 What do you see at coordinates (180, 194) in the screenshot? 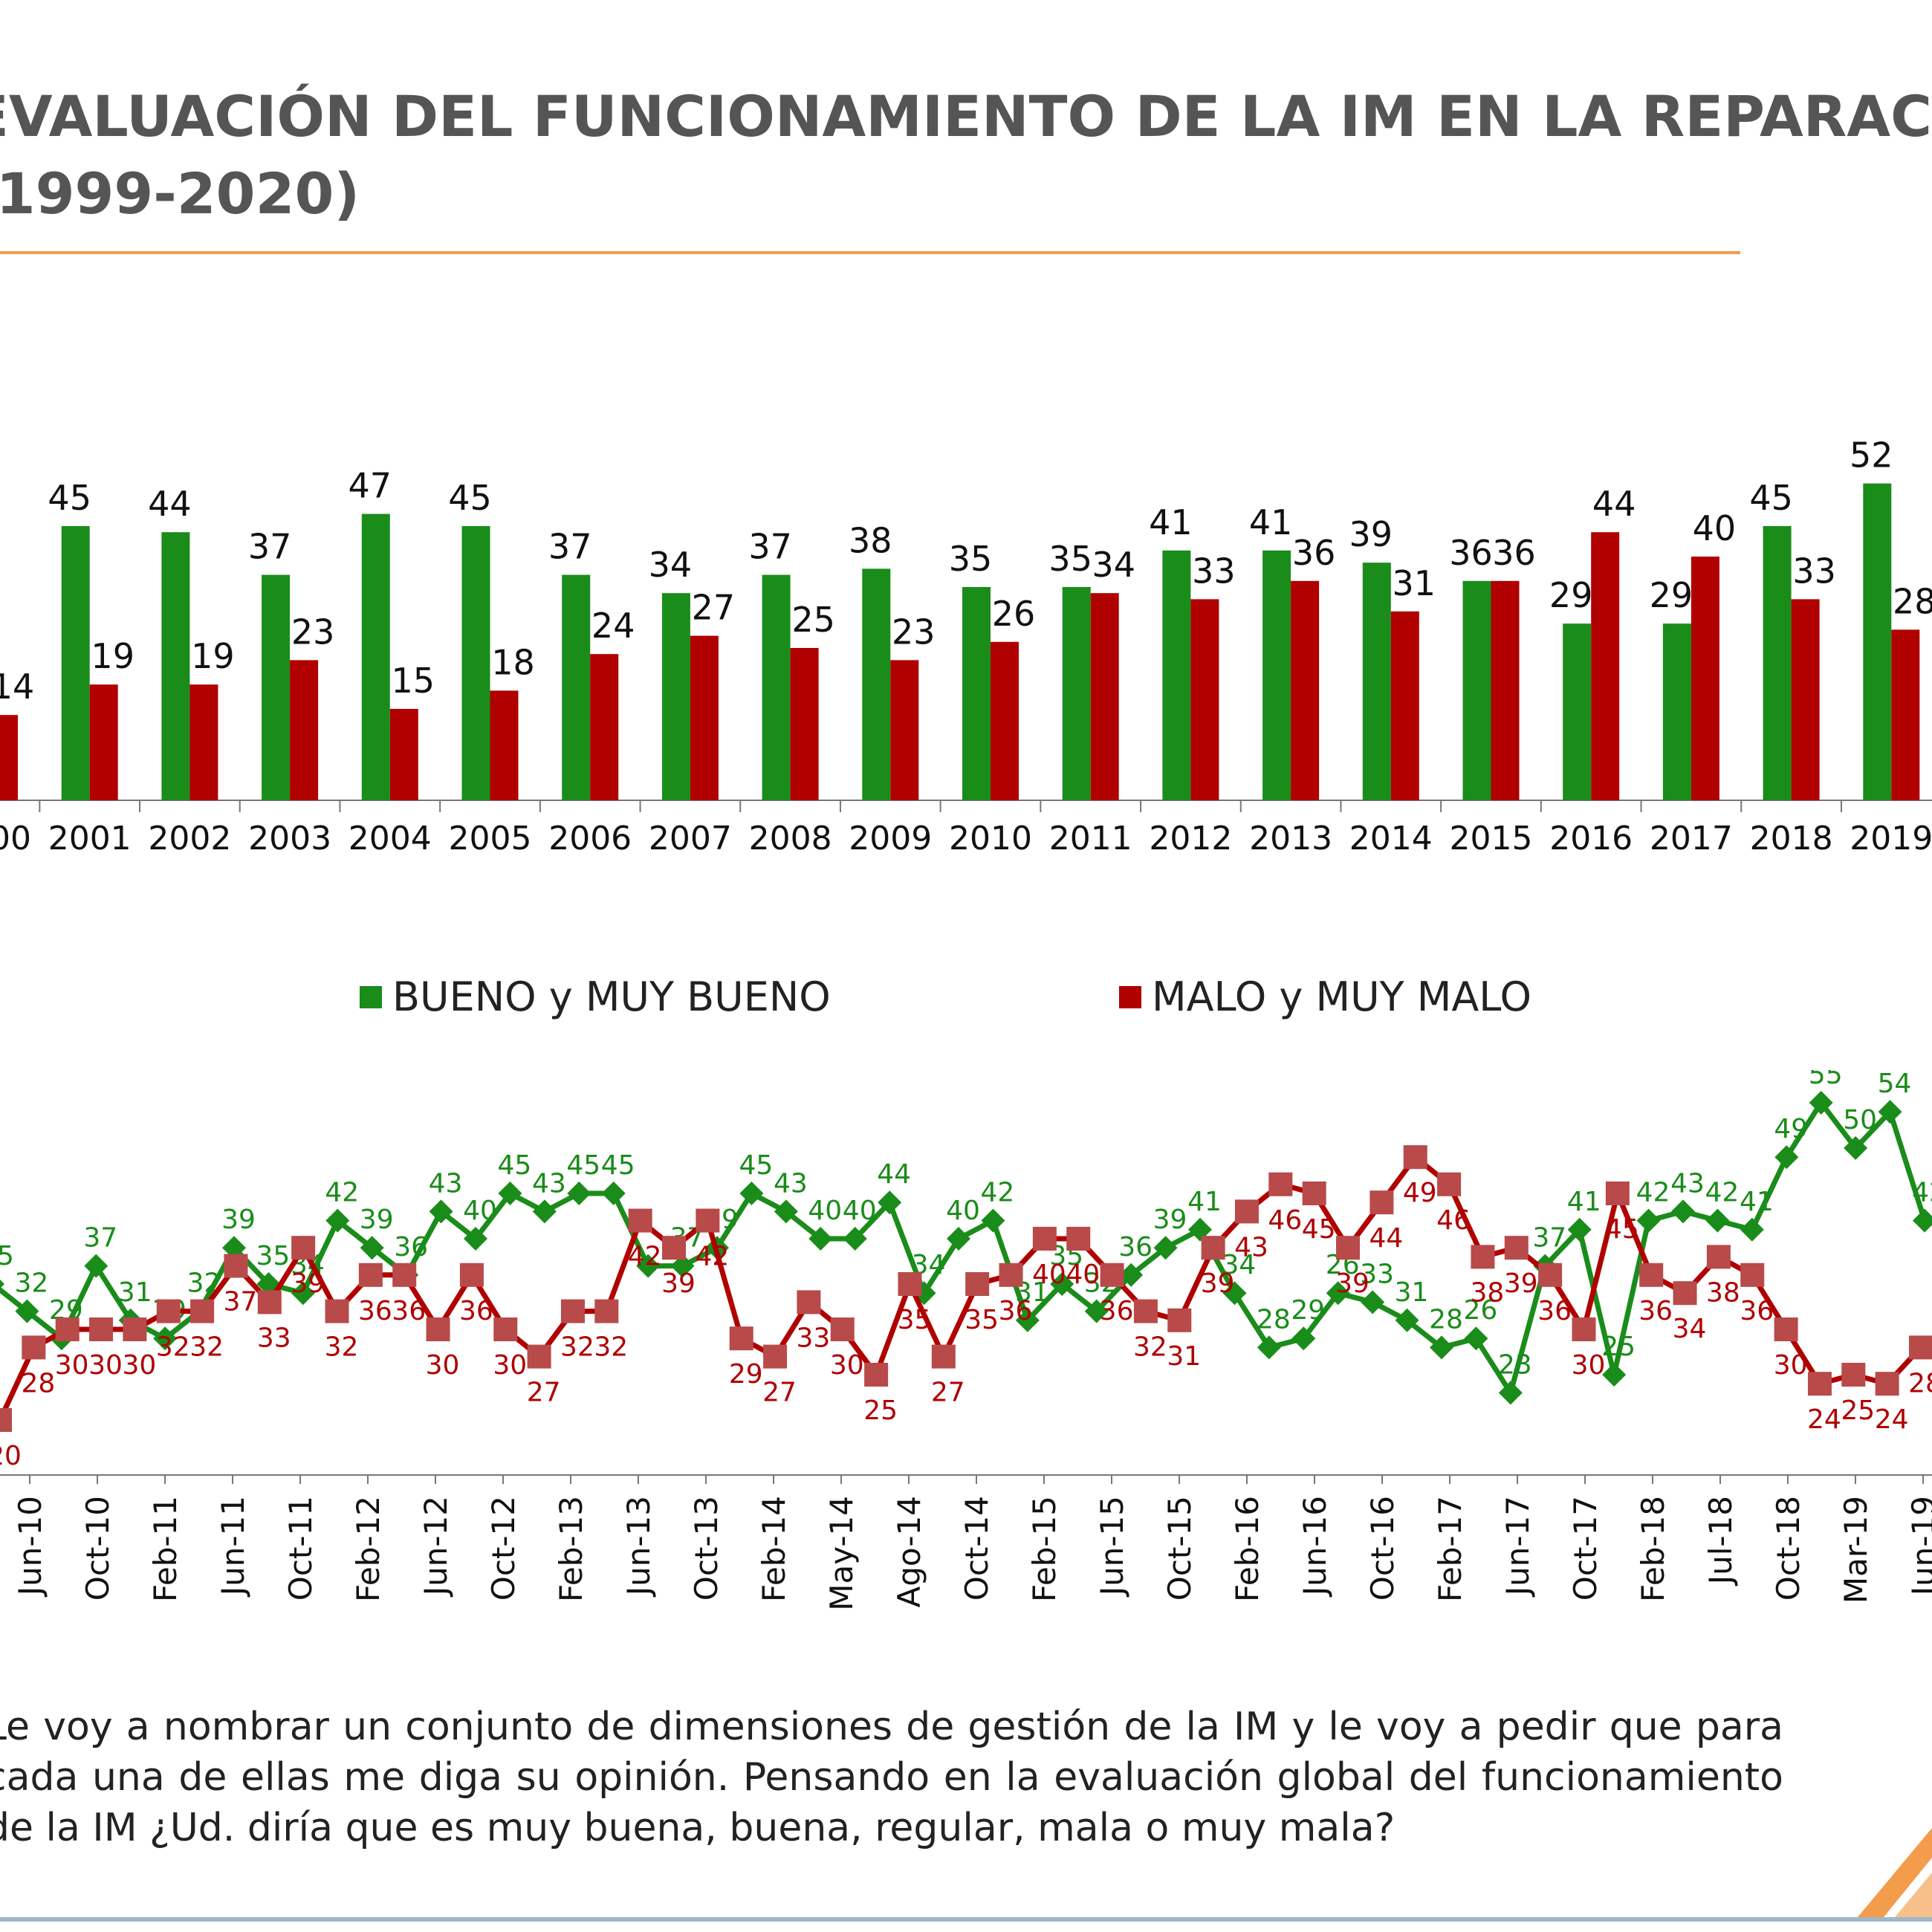
I see `title-line-2: (1999-2020)` at bounding box center [180, 194].